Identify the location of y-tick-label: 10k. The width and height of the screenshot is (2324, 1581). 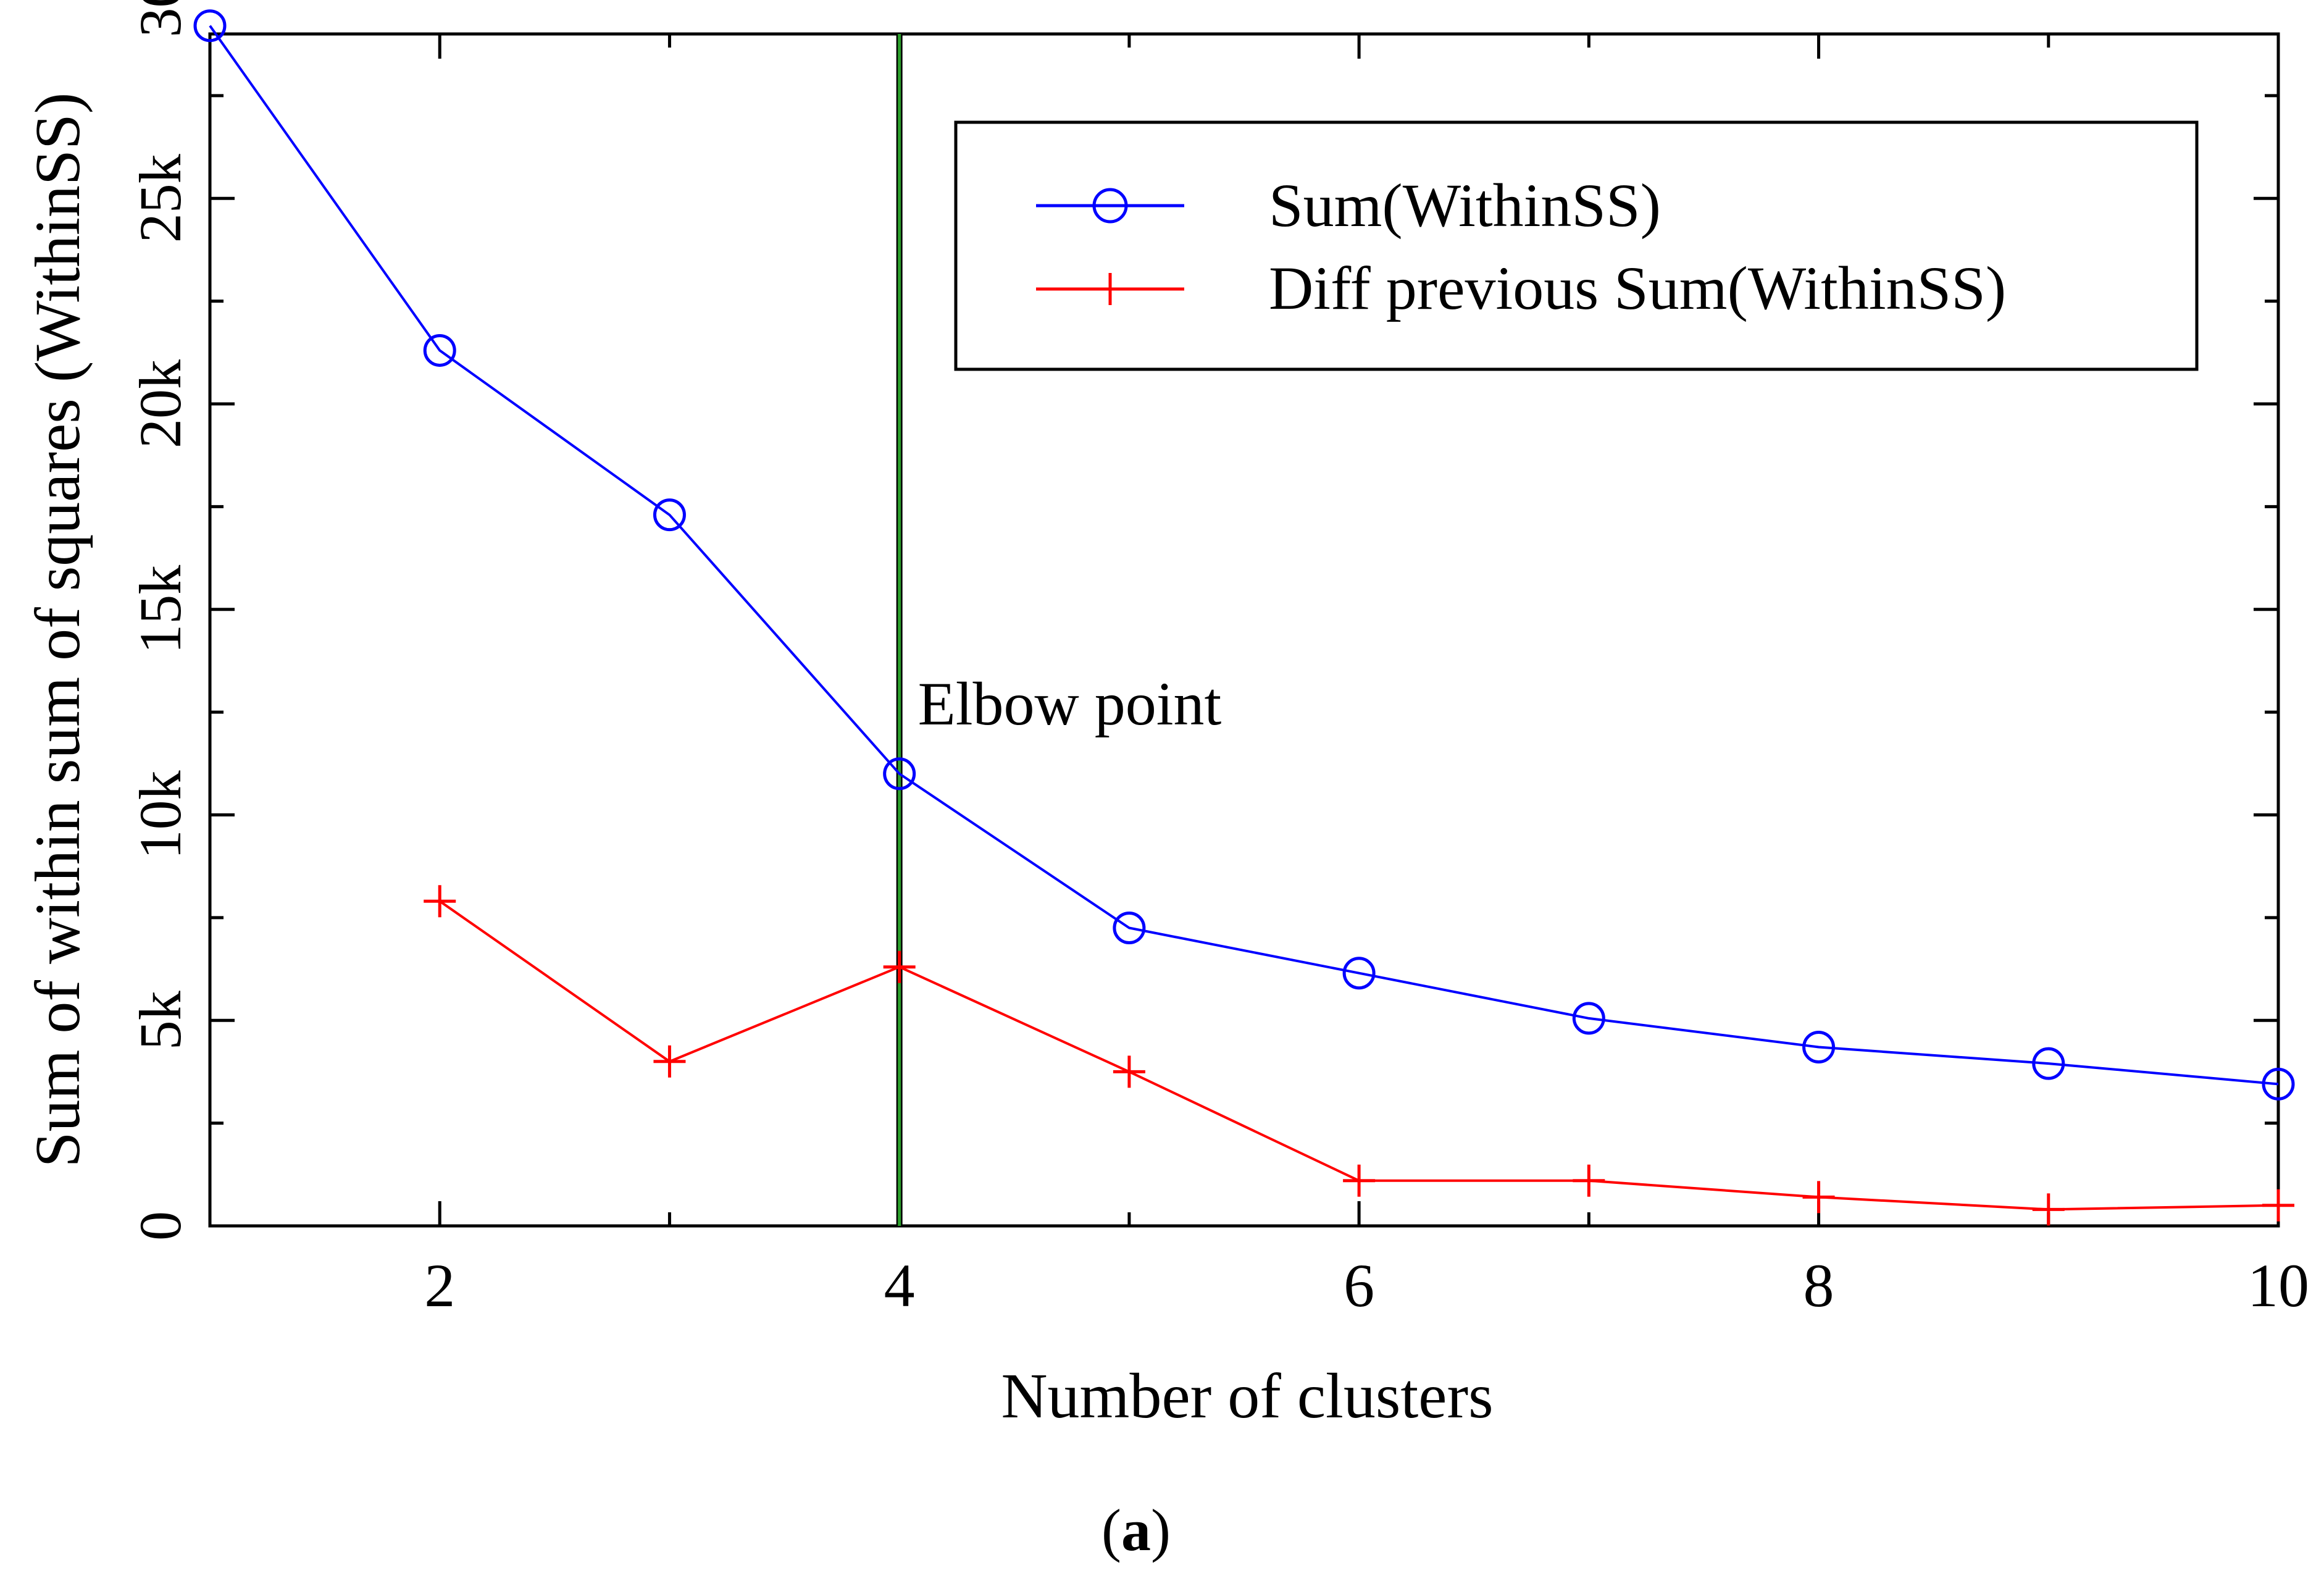
(160, 814).